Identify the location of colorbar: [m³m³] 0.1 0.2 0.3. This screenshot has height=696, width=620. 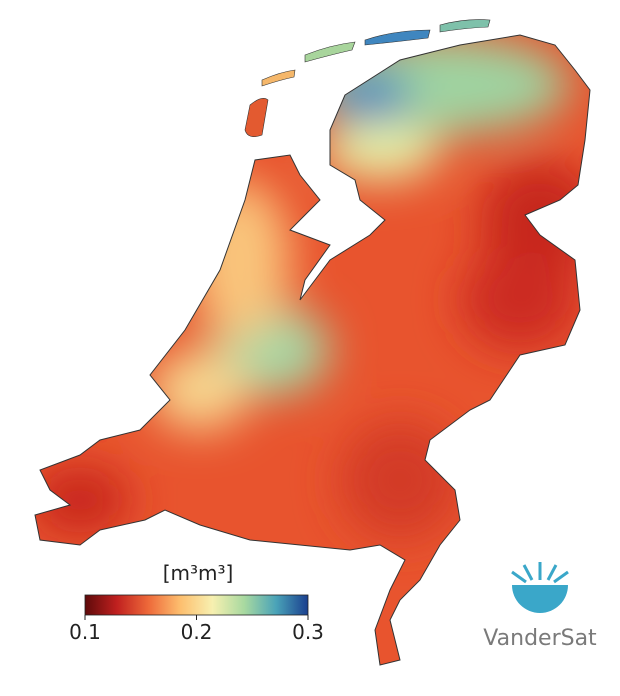
(196, 602).